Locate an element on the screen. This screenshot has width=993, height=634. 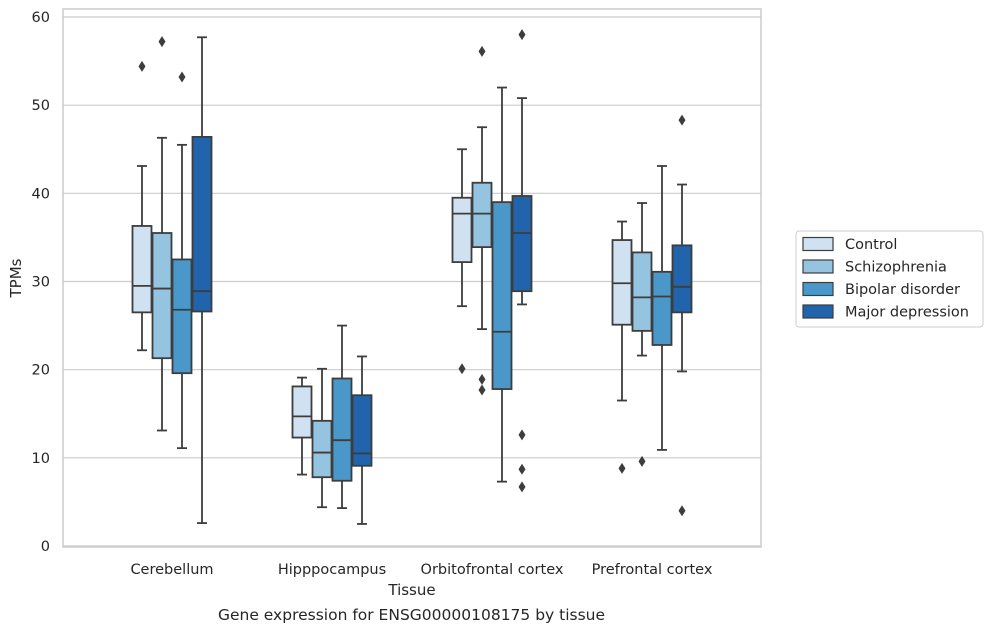
legend-item: Major depression is located at coordinates (885, 312).